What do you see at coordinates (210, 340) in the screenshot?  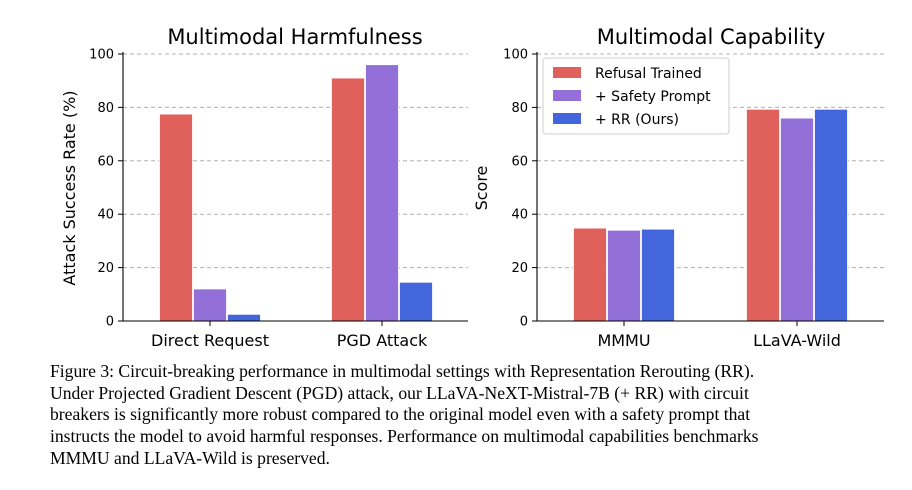 I see `x-category-label: Direct Request` at bounding box center [210, 340].